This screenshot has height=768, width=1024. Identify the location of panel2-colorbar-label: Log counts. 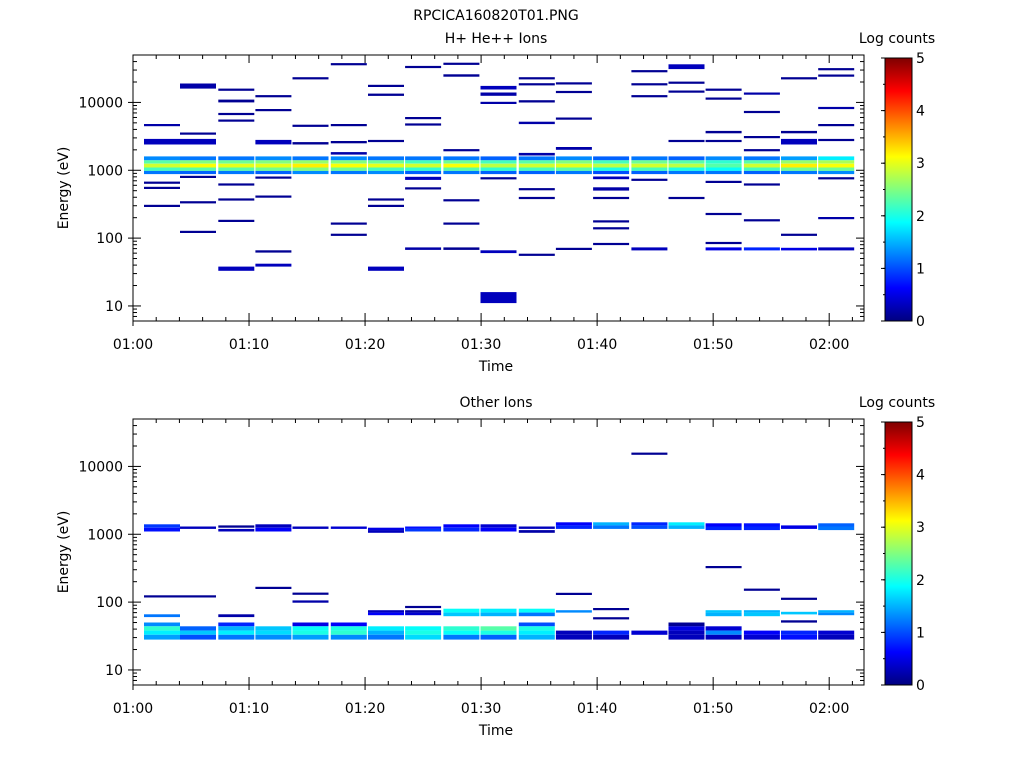
(897, 403).